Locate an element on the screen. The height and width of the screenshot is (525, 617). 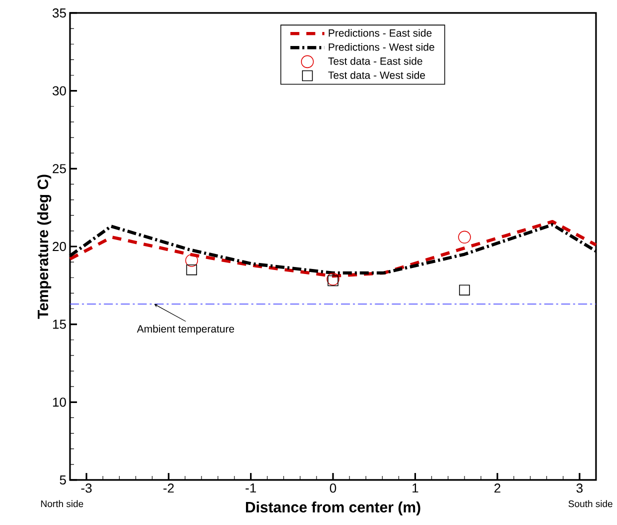
x-tick-label: 1 is located at coordinates (415, 488).